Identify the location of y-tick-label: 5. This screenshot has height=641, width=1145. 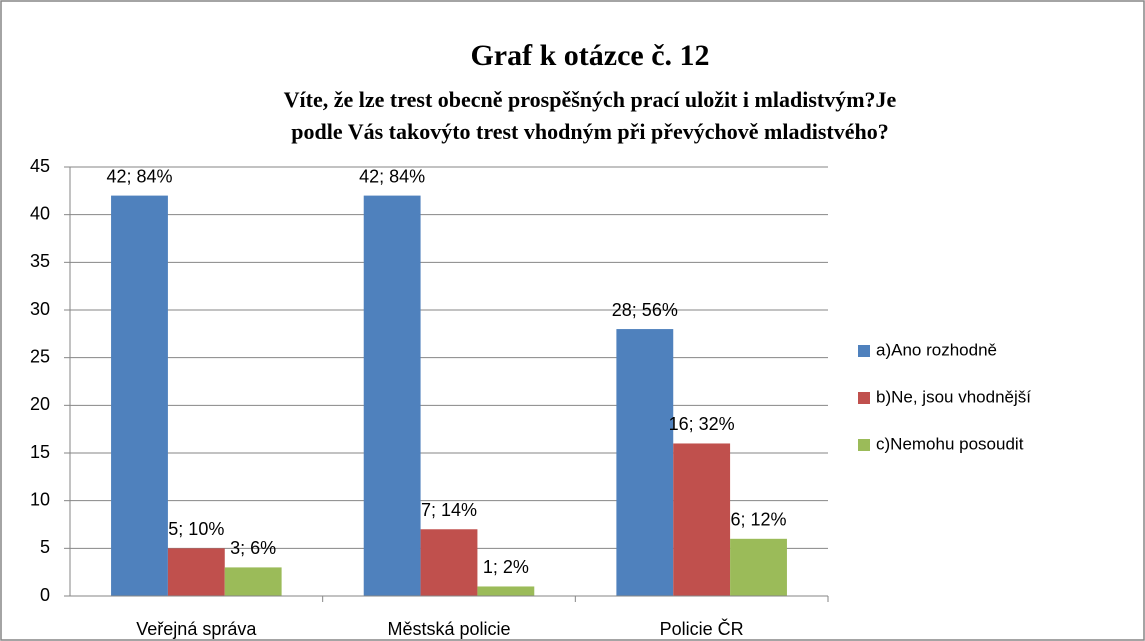
(45, 547).